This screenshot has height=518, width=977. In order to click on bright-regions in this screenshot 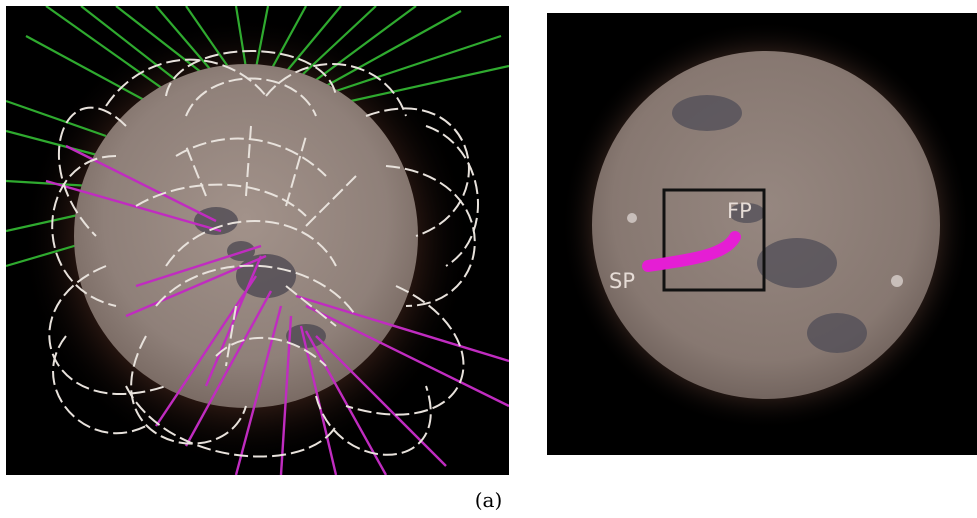, I will do `click(765, 250)`.